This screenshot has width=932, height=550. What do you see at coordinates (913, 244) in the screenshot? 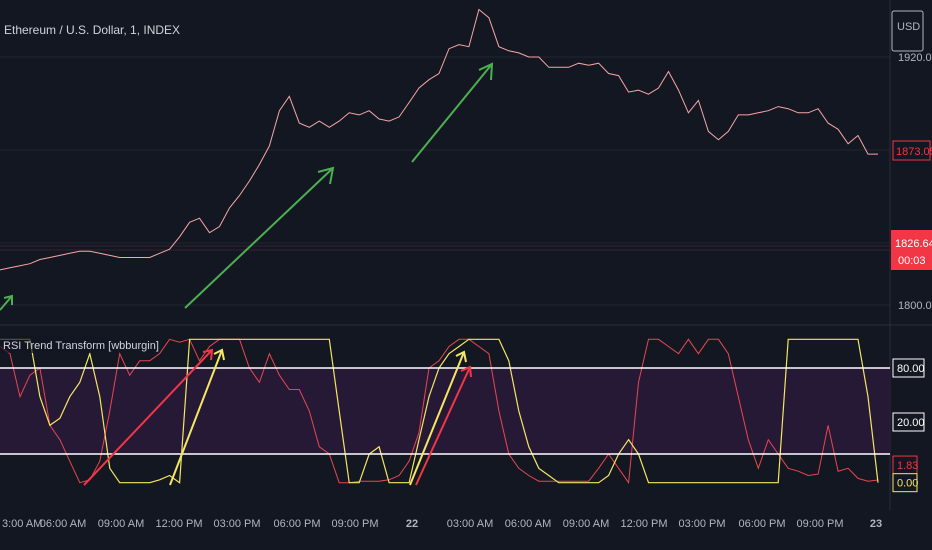
I see `current-price-label: 1826.64` at bounding box center [913, 244].